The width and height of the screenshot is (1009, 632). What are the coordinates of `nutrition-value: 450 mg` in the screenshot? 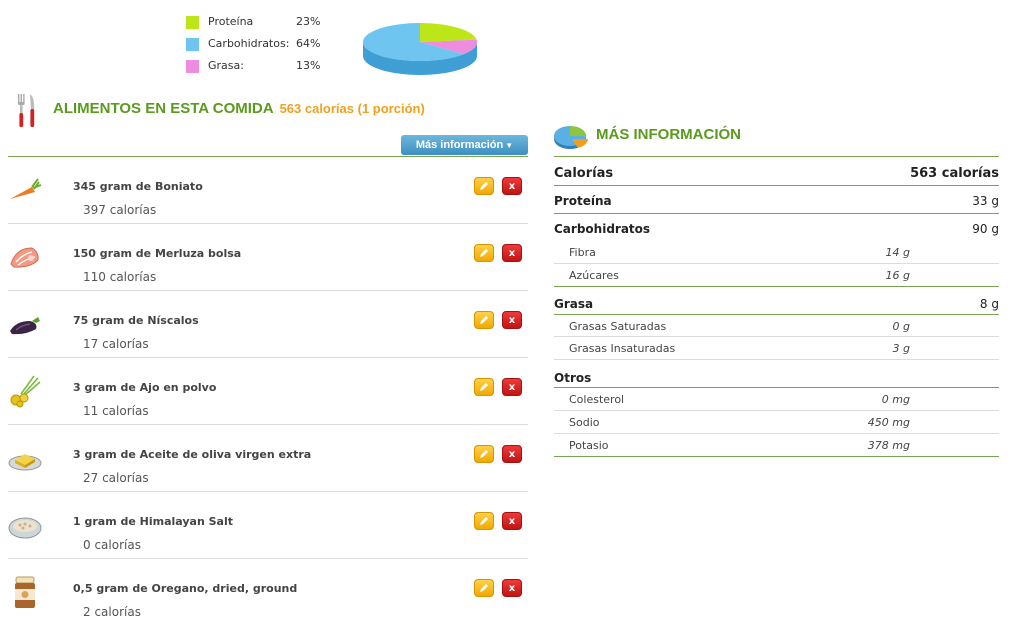 It's located at (888, 422).